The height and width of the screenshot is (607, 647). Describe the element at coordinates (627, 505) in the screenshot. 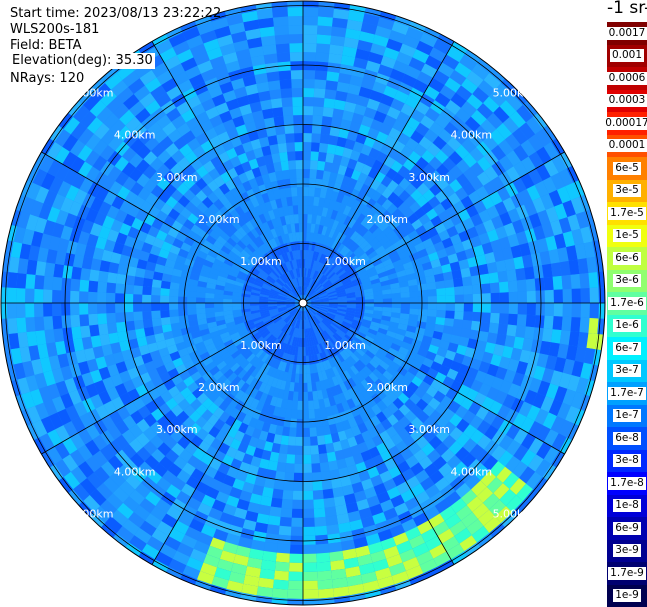

I see `colorbar-swatch: 1e-8` at that location.